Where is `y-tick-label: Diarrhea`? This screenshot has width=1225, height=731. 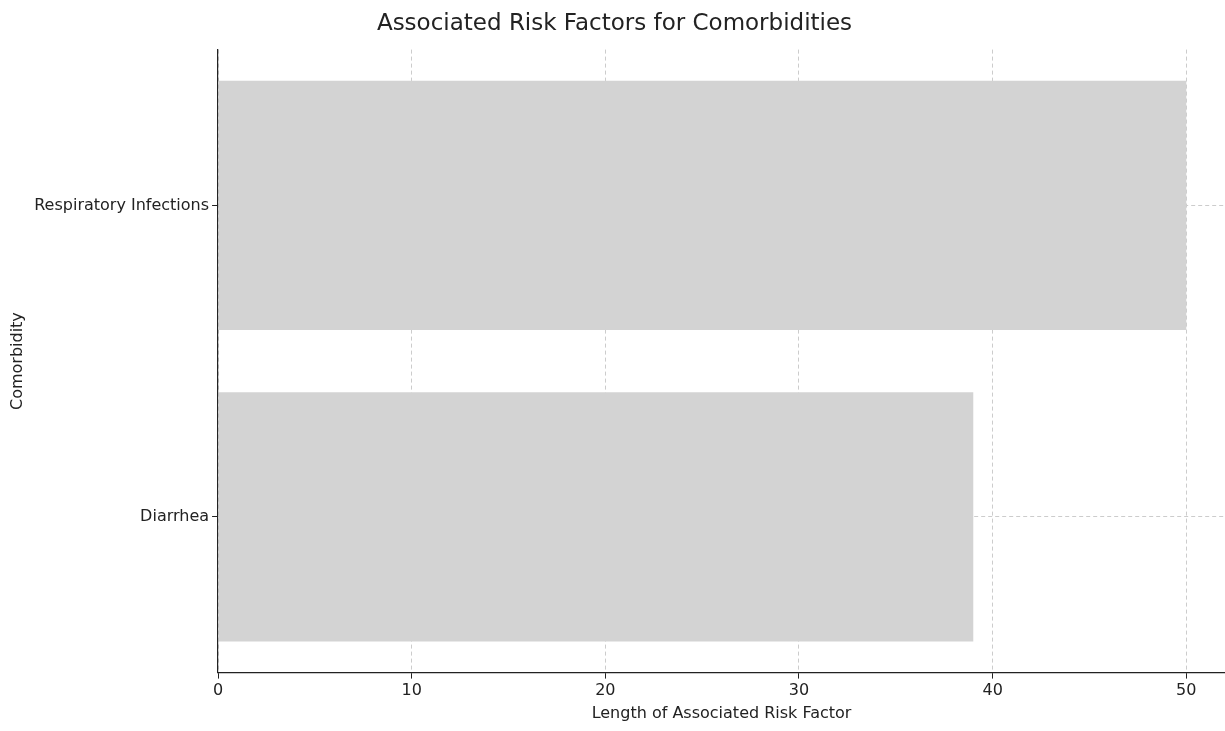 y-tick-label: Diarrhea is located at coordinates (175, 516).